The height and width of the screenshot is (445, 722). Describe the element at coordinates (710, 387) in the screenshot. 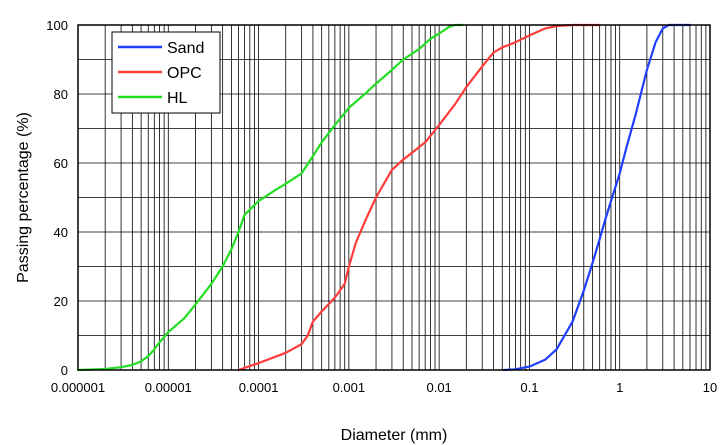

I see `x-tick-label: 10` at that location.